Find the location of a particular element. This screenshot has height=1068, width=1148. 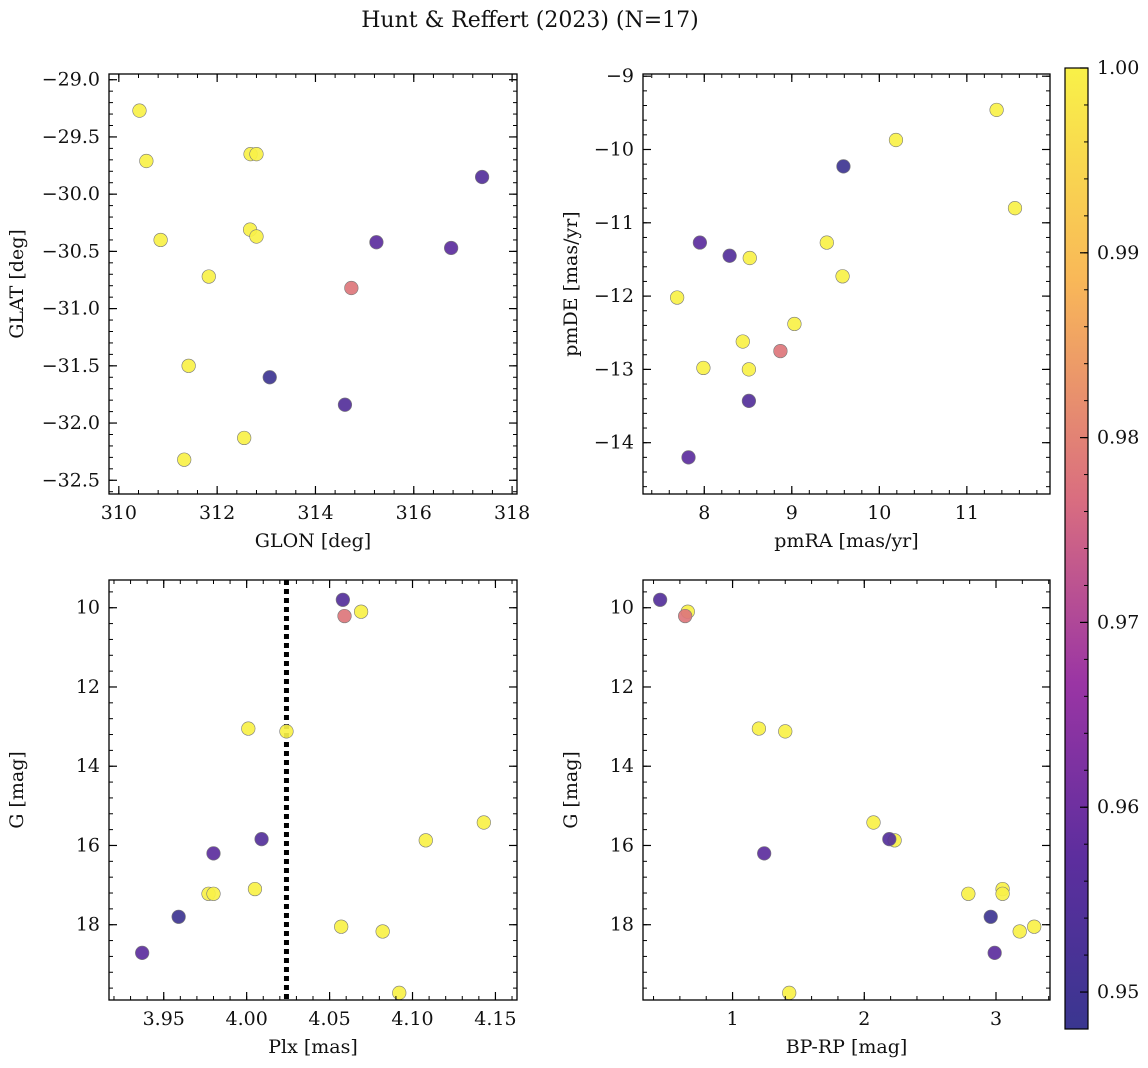

y-tick-label: −29.5 is located at coordinates (71, 137).